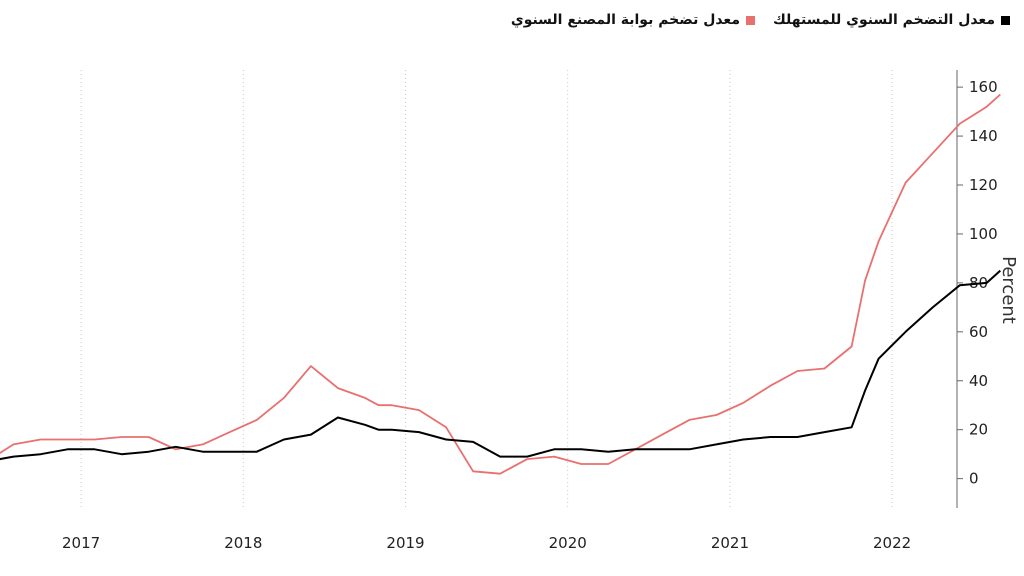 Image resolution: width=1024 pixels, height=576 pixels. What do you see at coordinates (884, 20) in the screenshot?
I see `legend-label-cpi: معدل التضخم السنوي للمستهلك` at bounding box center [884, 20].